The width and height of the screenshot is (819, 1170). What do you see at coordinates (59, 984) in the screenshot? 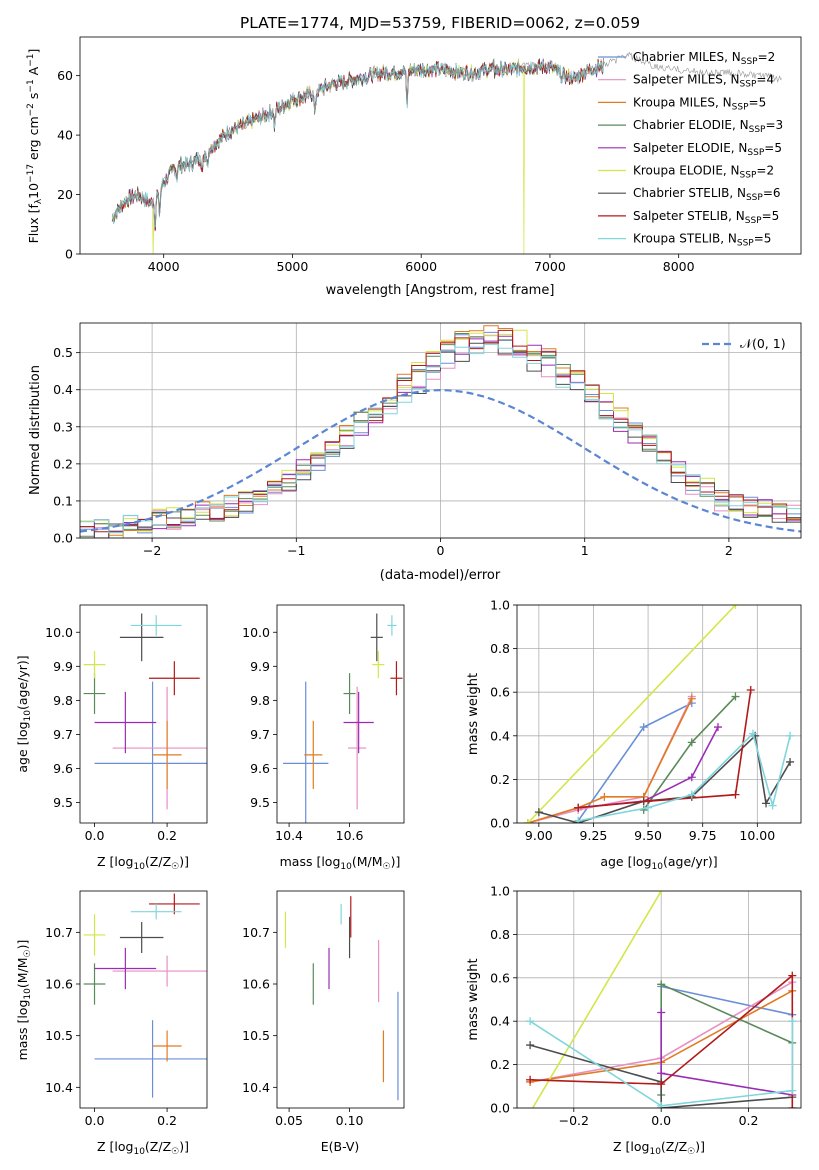
I see `mass_vs_Z-ytick-label: 10.6` at bounding box center [59, 984].